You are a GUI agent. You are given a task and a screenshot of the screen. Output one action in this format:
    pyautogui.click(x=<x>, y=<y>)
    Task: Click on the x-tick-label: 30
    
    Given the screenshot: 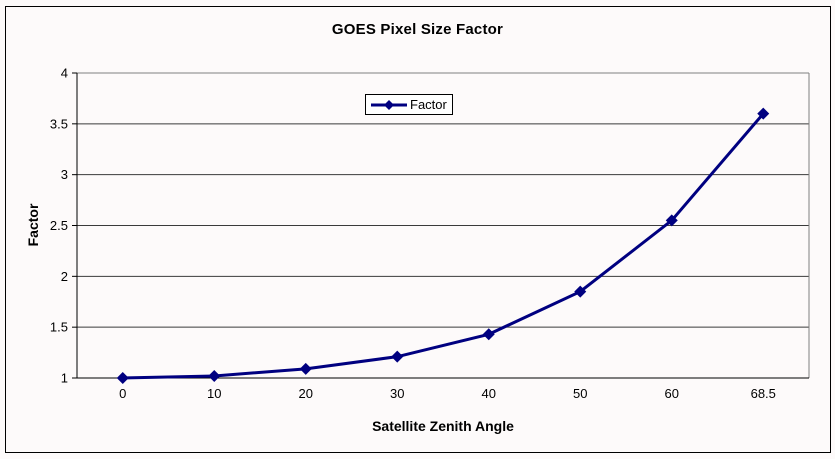 What is the action you would take?
    pyautogui.click(x=397, y=393)
    